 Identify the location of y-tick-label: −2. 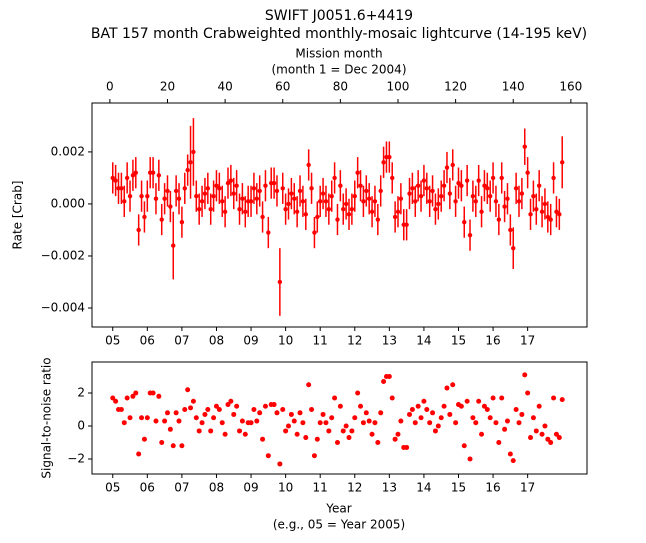
(76, 458).